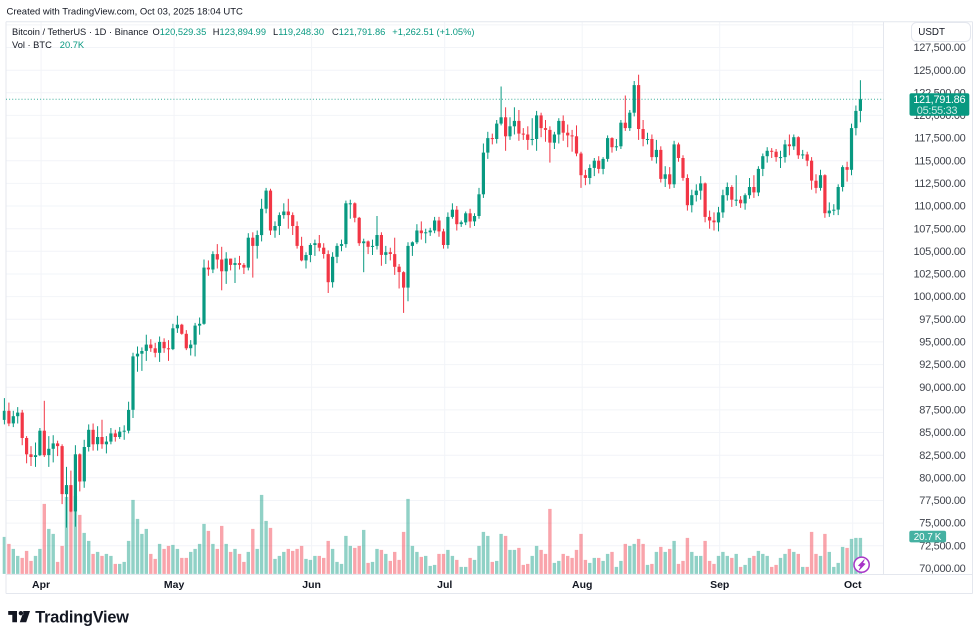  What do you see at coordinates (939, 71) in the screenshot?
I see `svg-text: 125,000.00` at bounding box center [939, 71].